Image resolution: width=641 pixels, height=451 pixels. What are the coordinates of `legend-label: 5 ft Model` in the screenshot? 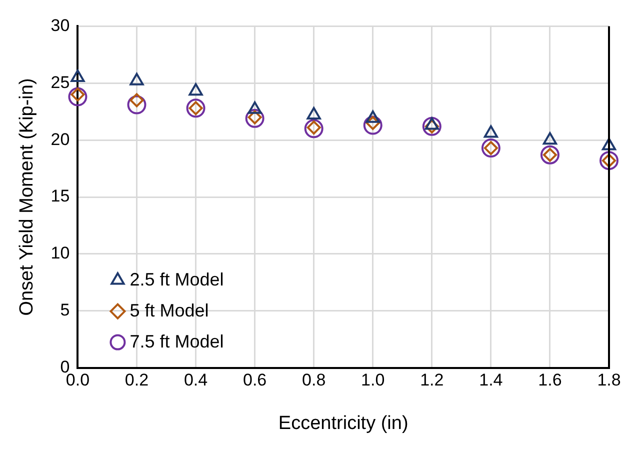 It's located at (169, 310).